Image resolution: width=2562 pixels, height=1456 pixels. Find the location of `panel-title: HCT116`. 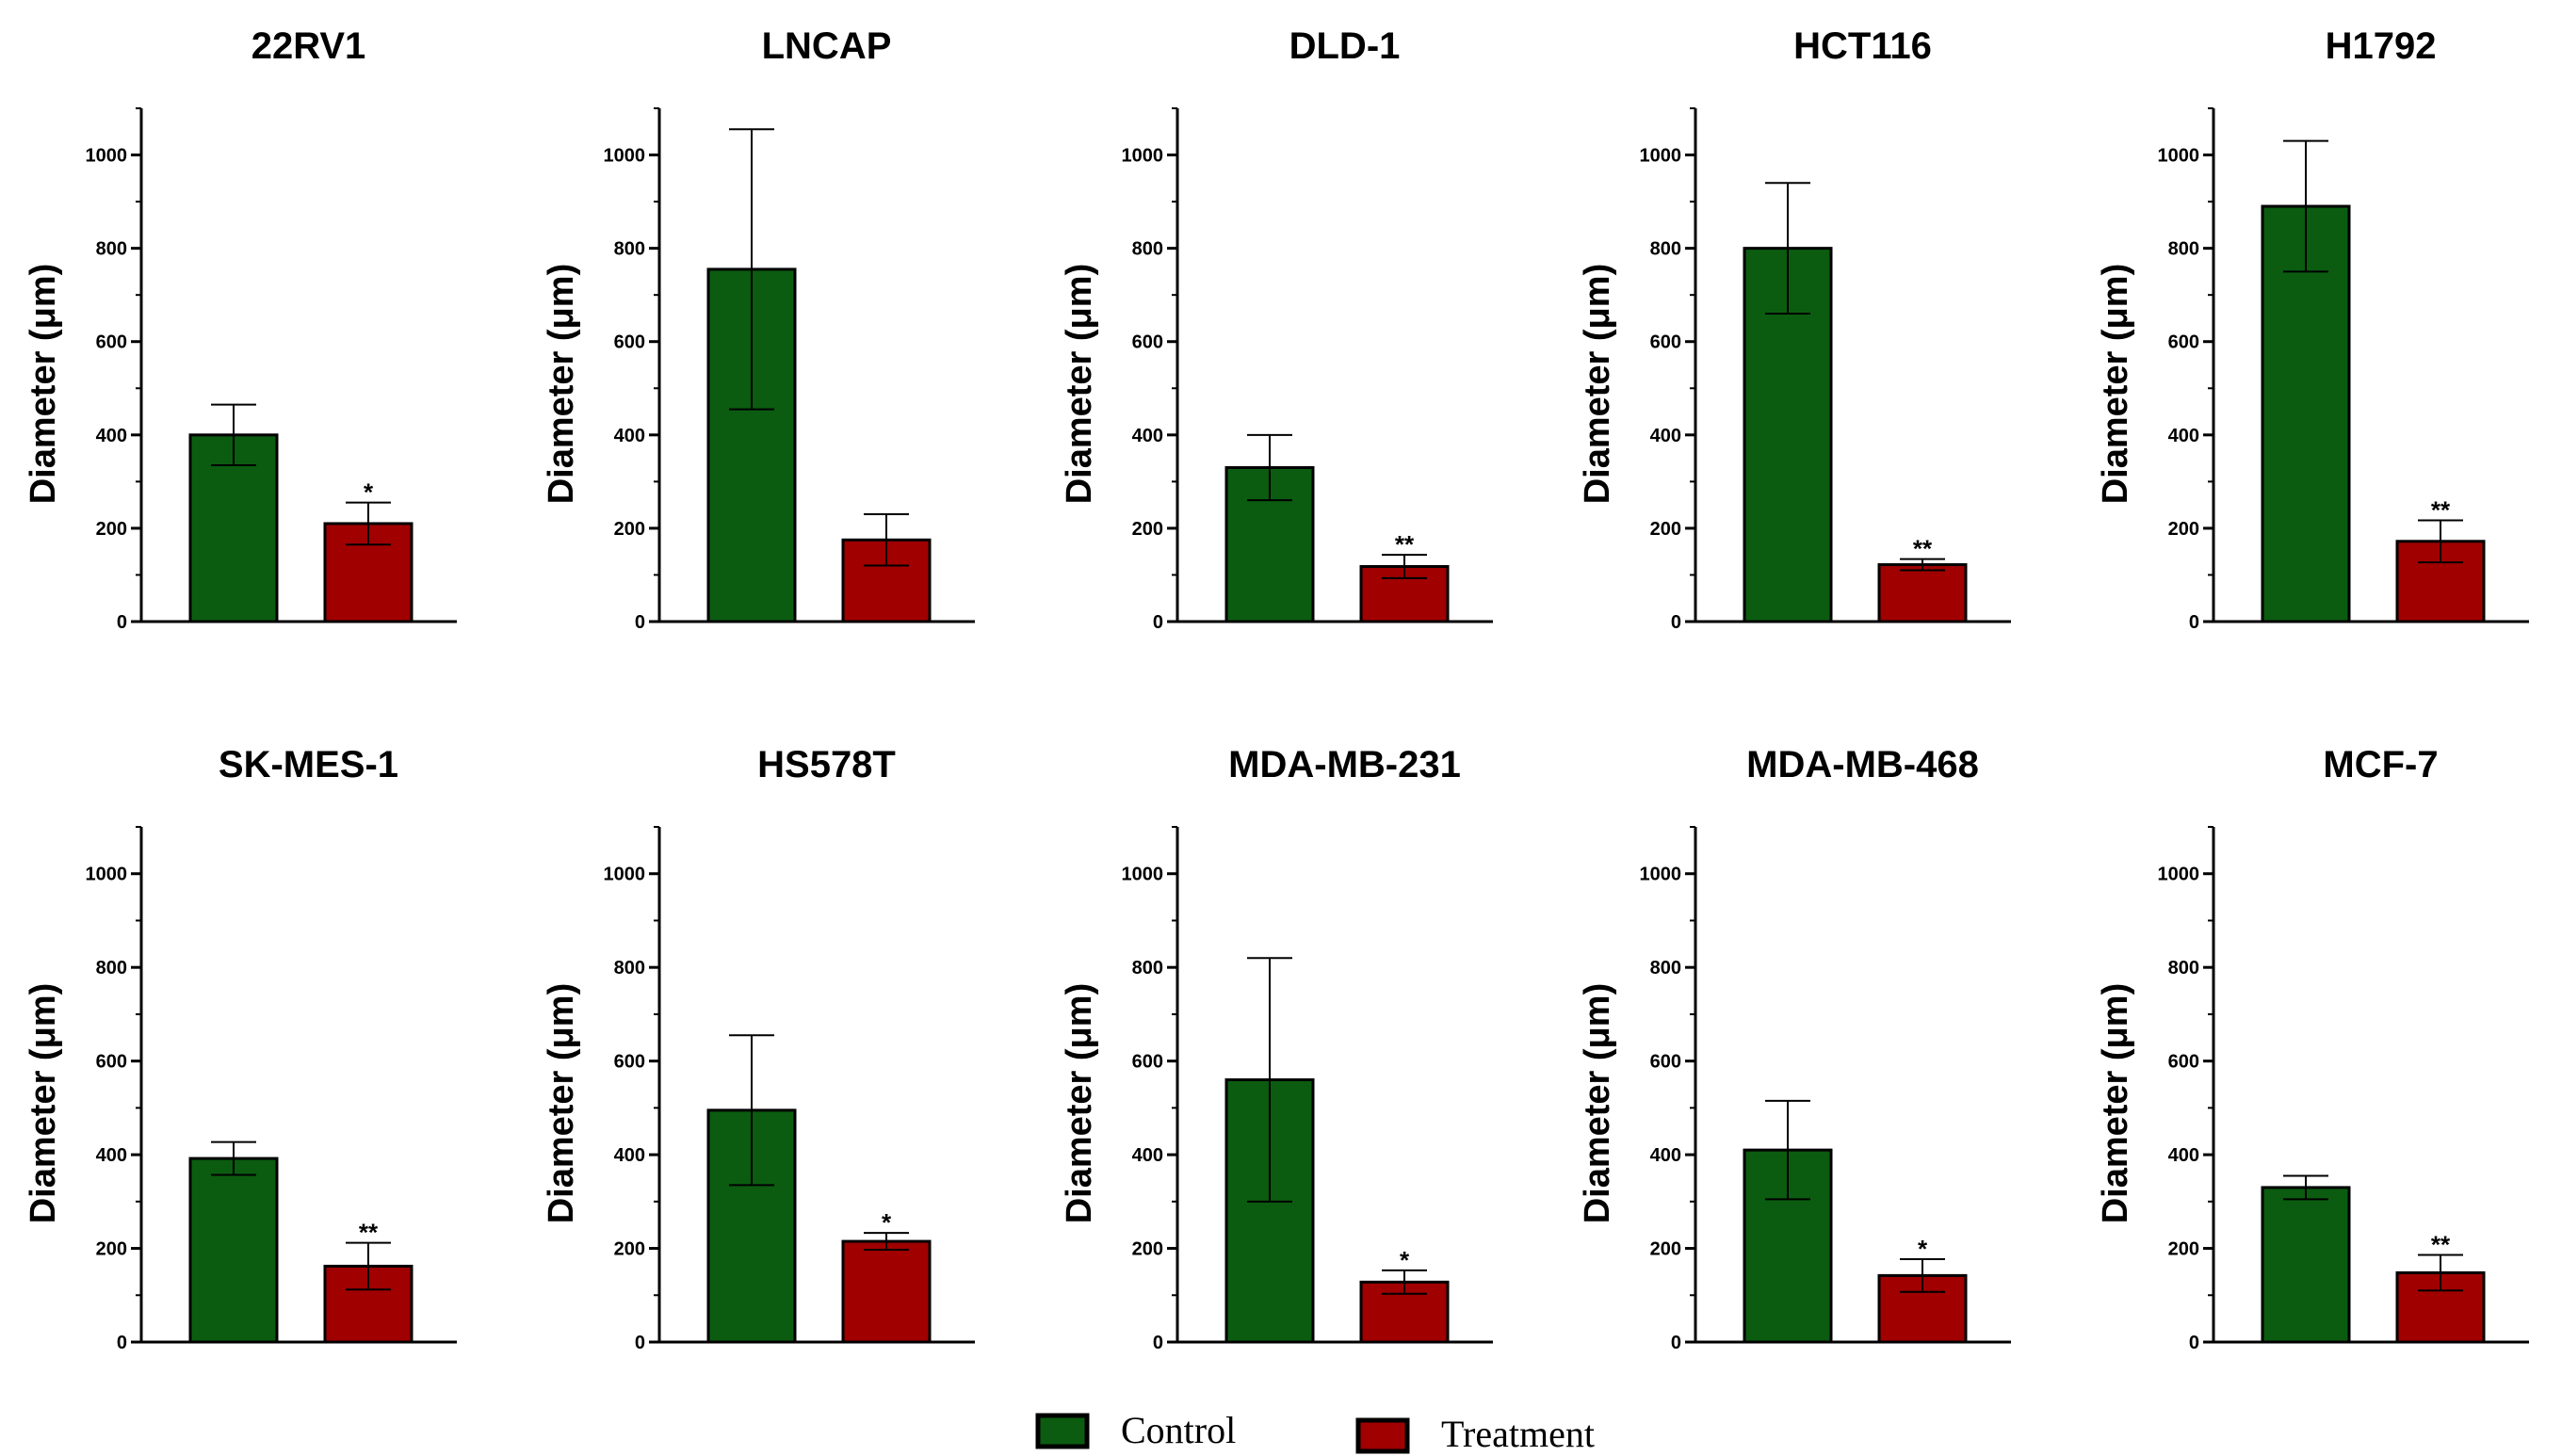

panel-title: HCT116 is located at coordinates (1862, 46).